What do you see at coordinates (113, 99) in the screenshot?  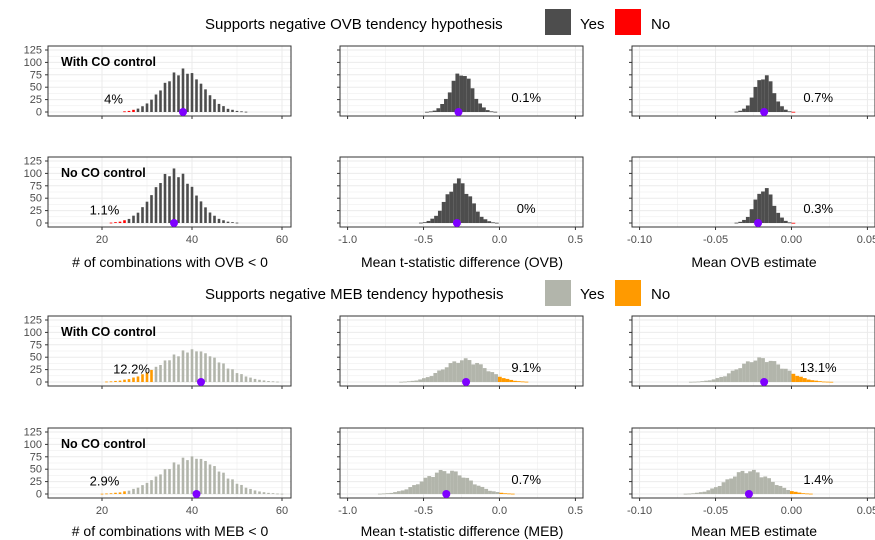 I see `percent-label: 4%` at bounding box center [113, 99].